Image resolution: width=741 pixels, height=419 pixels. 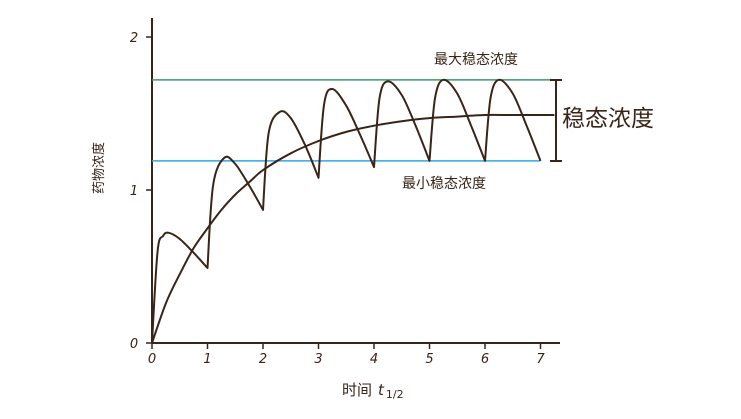 What do you see at coordinates (263, 359) in the screenshot?
I see `x-tick-label: 2` at bounding box center [263, 359].